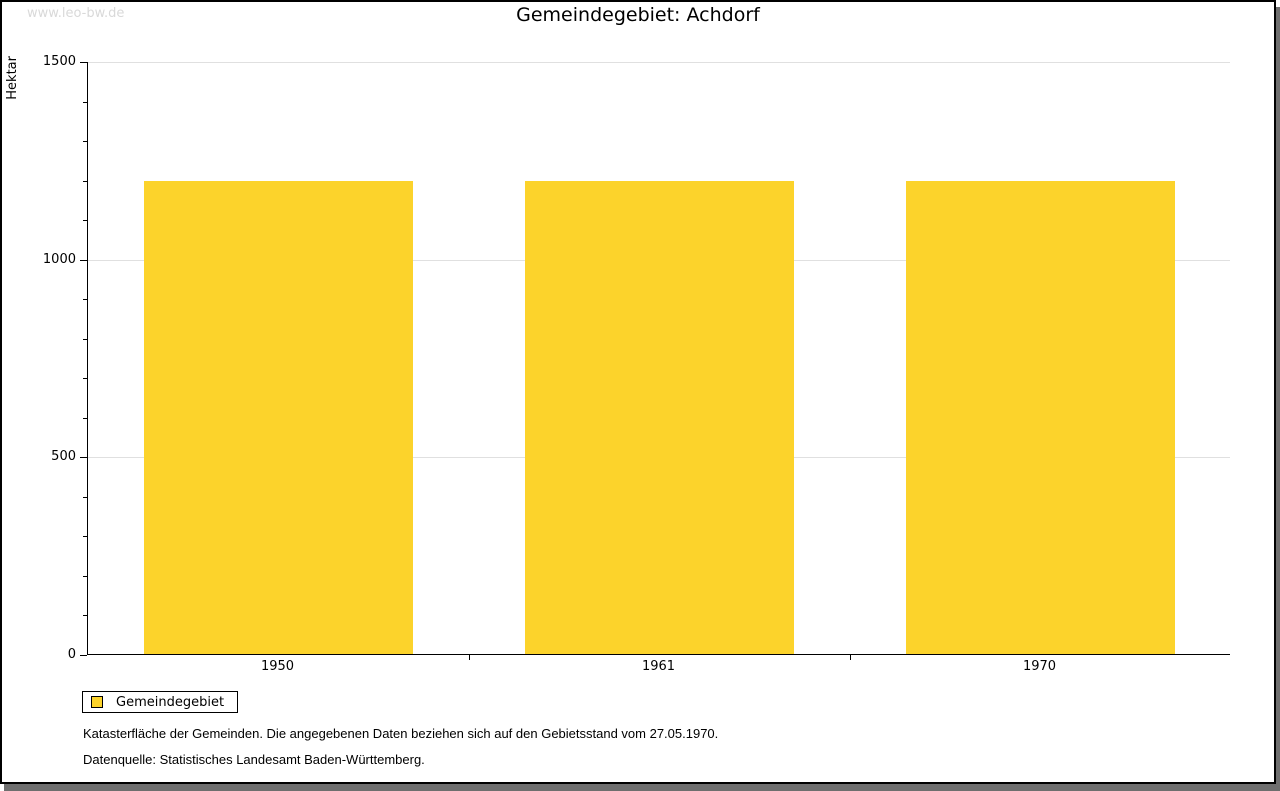 This screenshot has height=791, width=1280. I want to click on legend-swatch, so click(97, 702).